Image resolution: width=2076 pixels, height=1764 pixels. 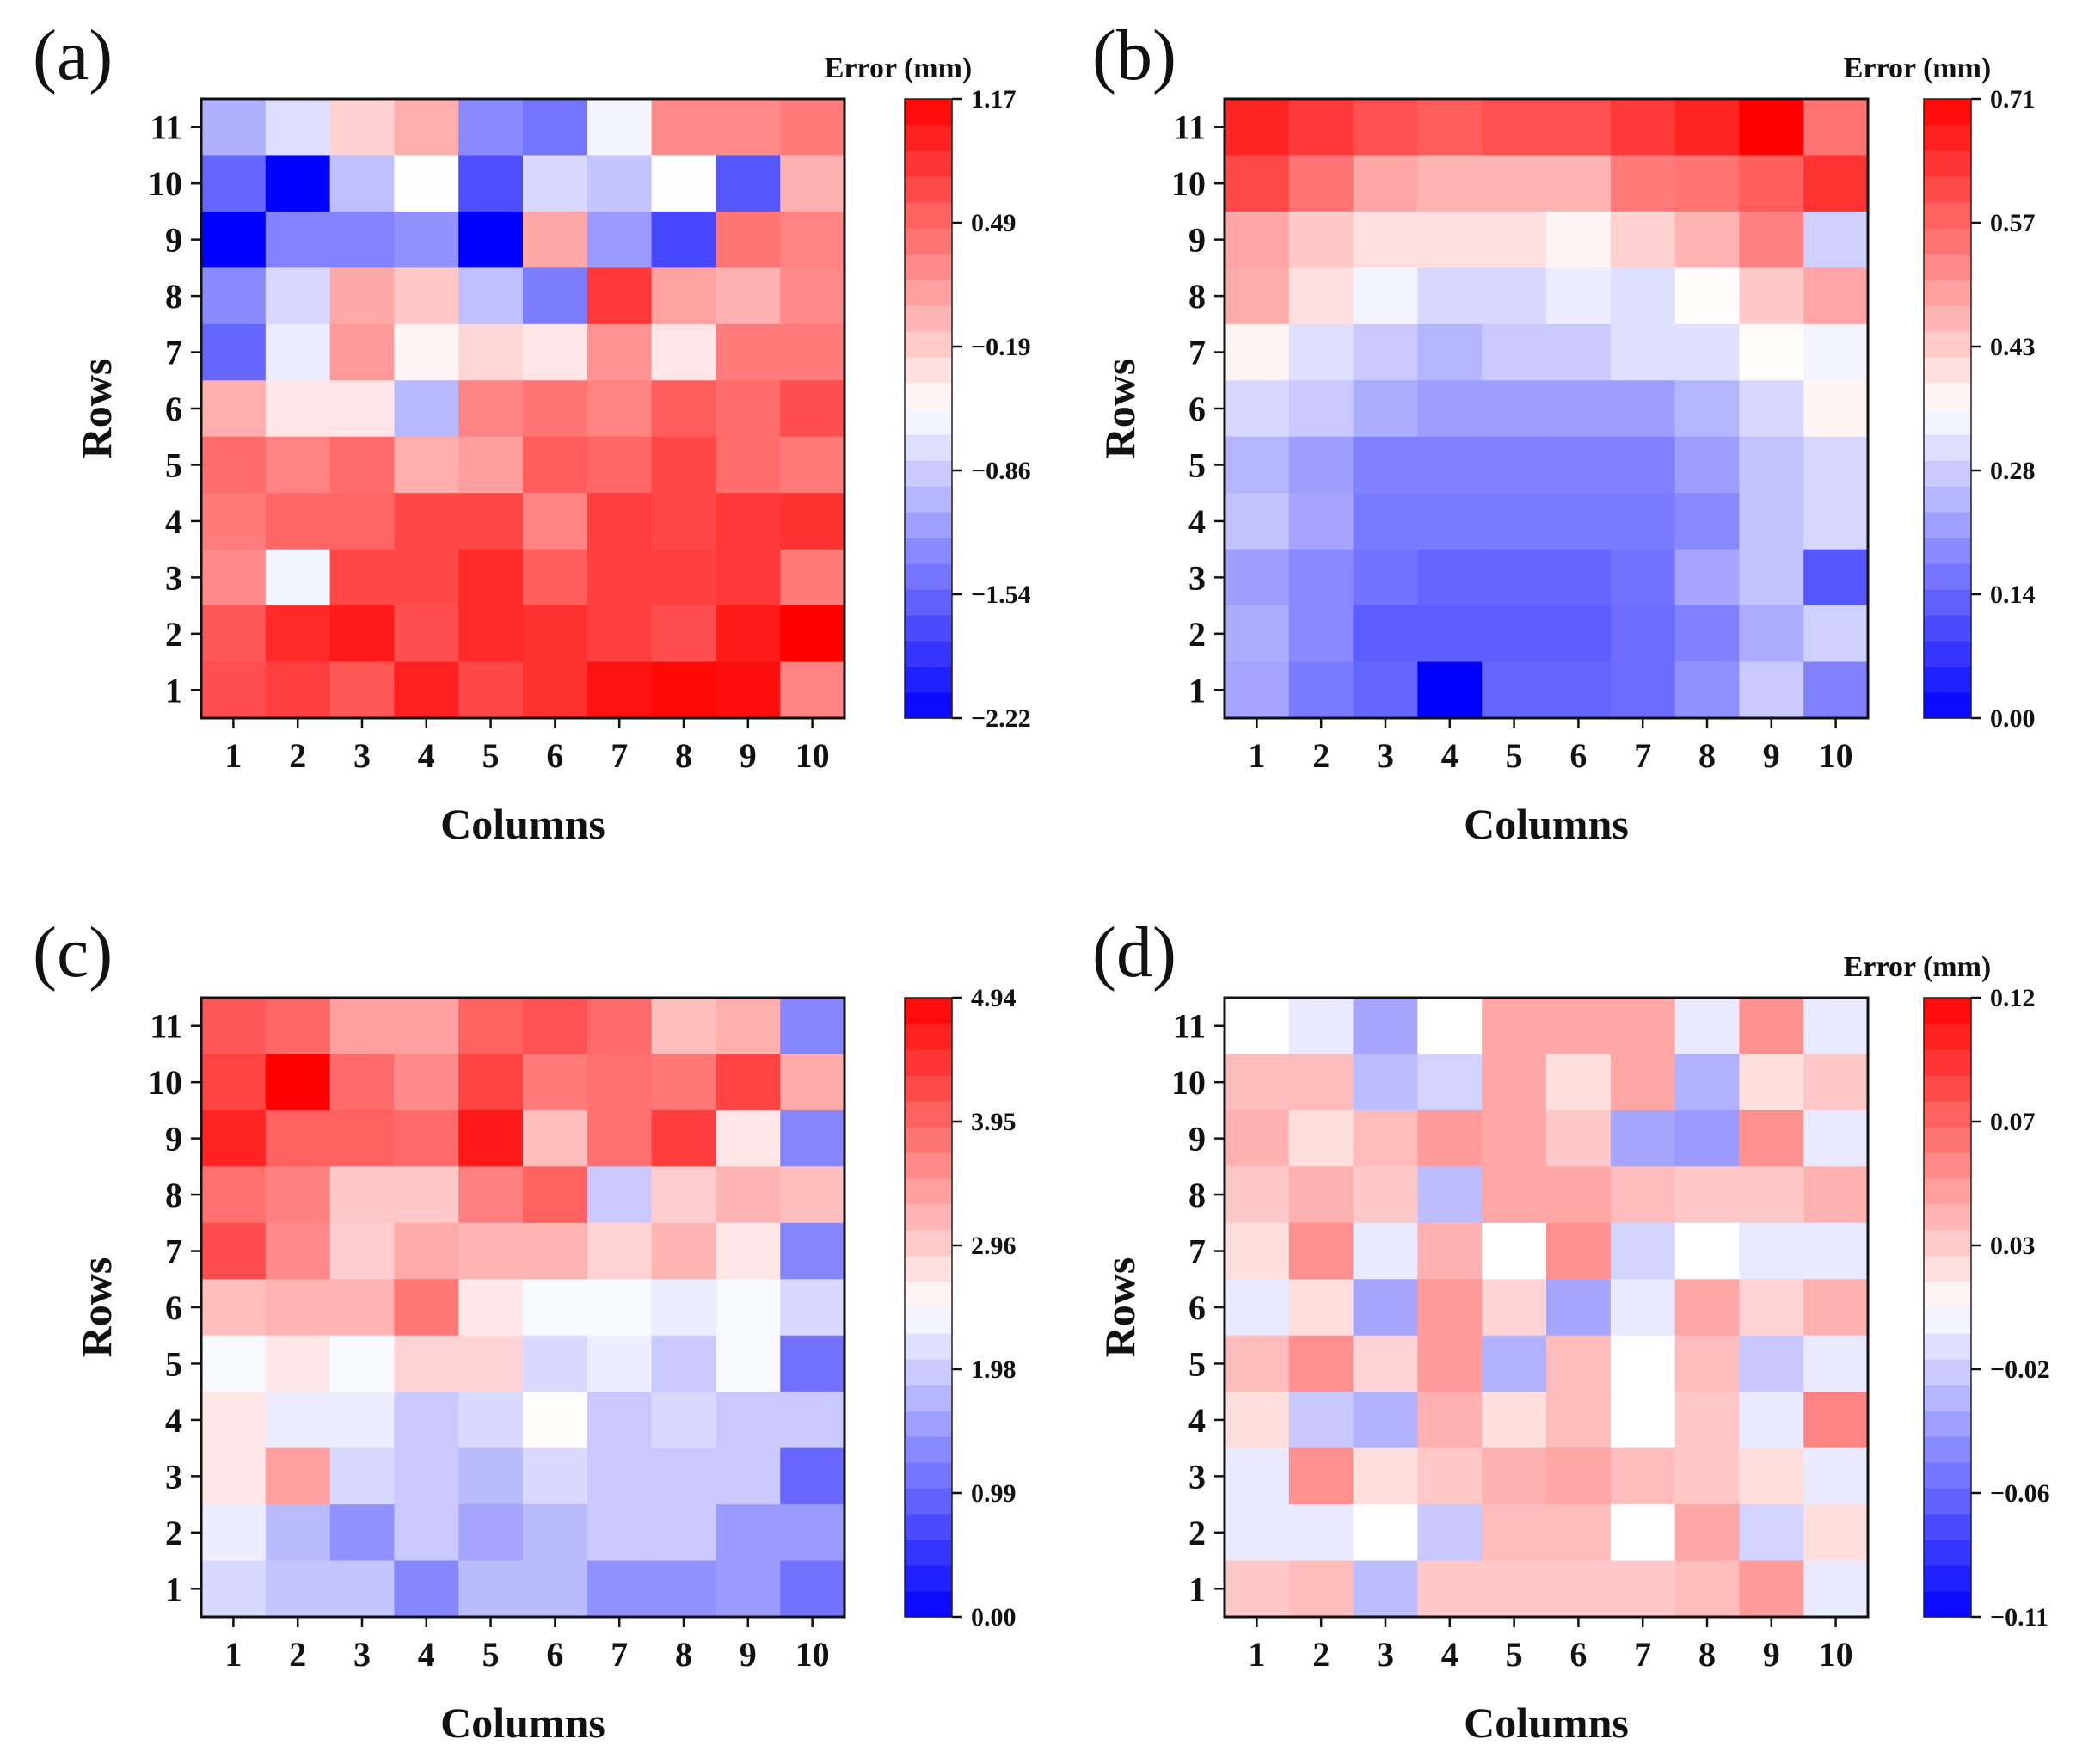 What do you see at coordinates (1579, 690) in the screenshot?
I see `heatmap-cell-r1-c6` at bounding box center [1579, 690].